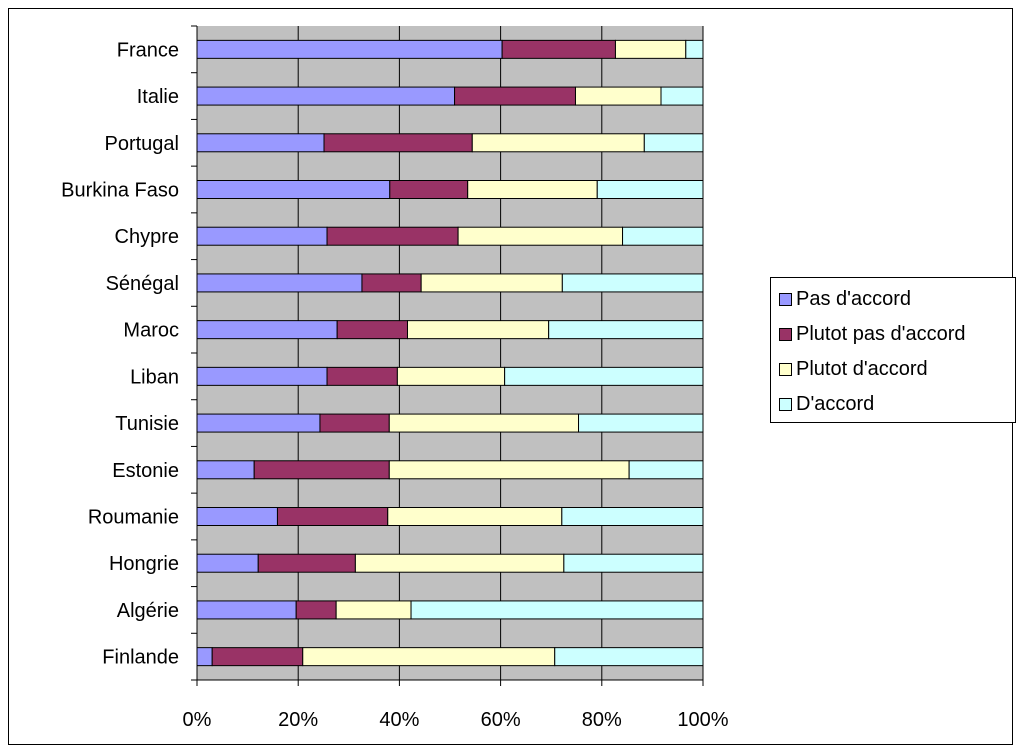  What do you see at coordinates (151, 331) in the screenshot?
I see `category-label-maroc: Maroc` at bounding box center [151, 331].